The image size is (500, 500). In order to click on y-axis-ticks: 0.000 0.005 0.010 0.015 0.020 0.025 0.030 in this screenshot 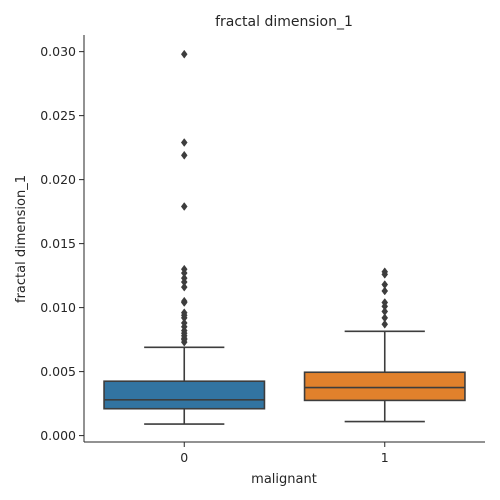, I will do `click(62, 243)`.